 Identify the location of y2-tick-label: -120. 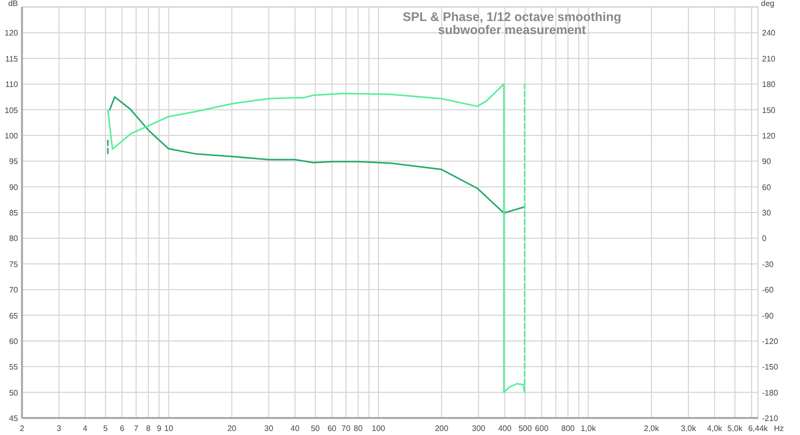
(770, 341).